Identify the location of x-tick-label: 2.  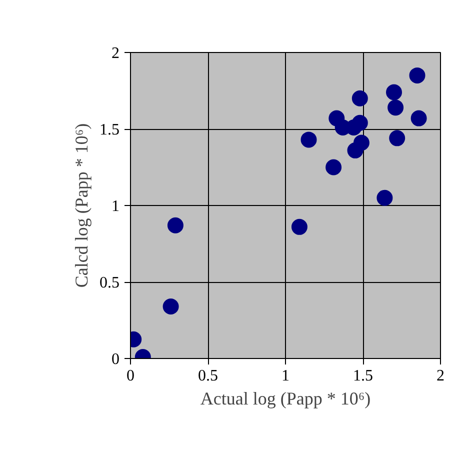
(440, 376).